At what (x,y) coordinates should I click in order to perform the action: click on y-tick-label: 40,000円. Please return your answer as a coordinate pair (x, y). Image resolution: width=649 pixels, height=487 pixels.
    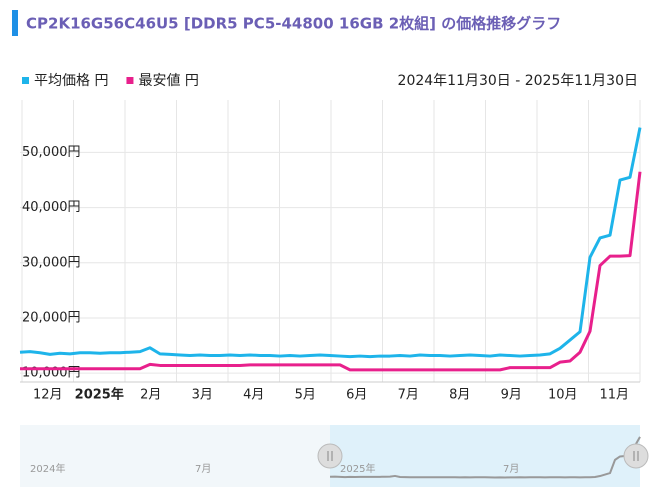
    Looking at the image, I should click on (51, 207).